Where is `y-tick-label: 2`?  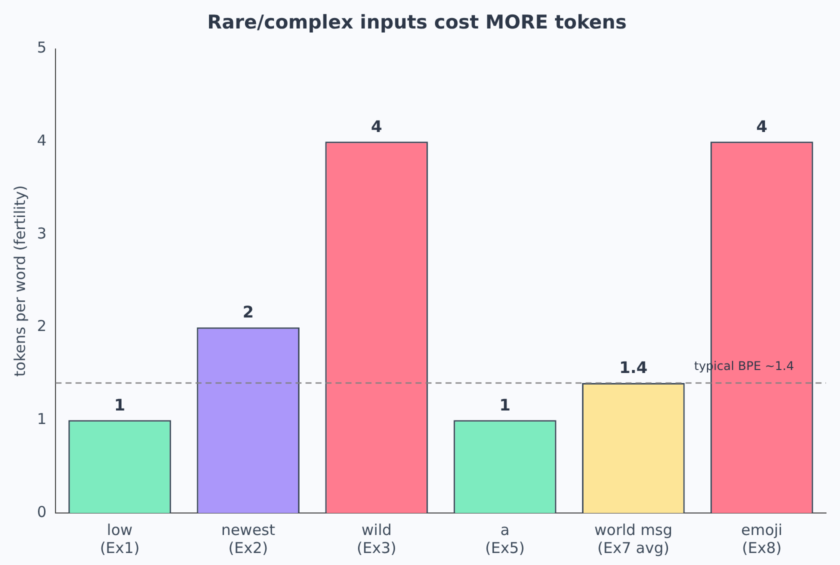 y-tick-label: 2 is located at coordinates (41, 326).